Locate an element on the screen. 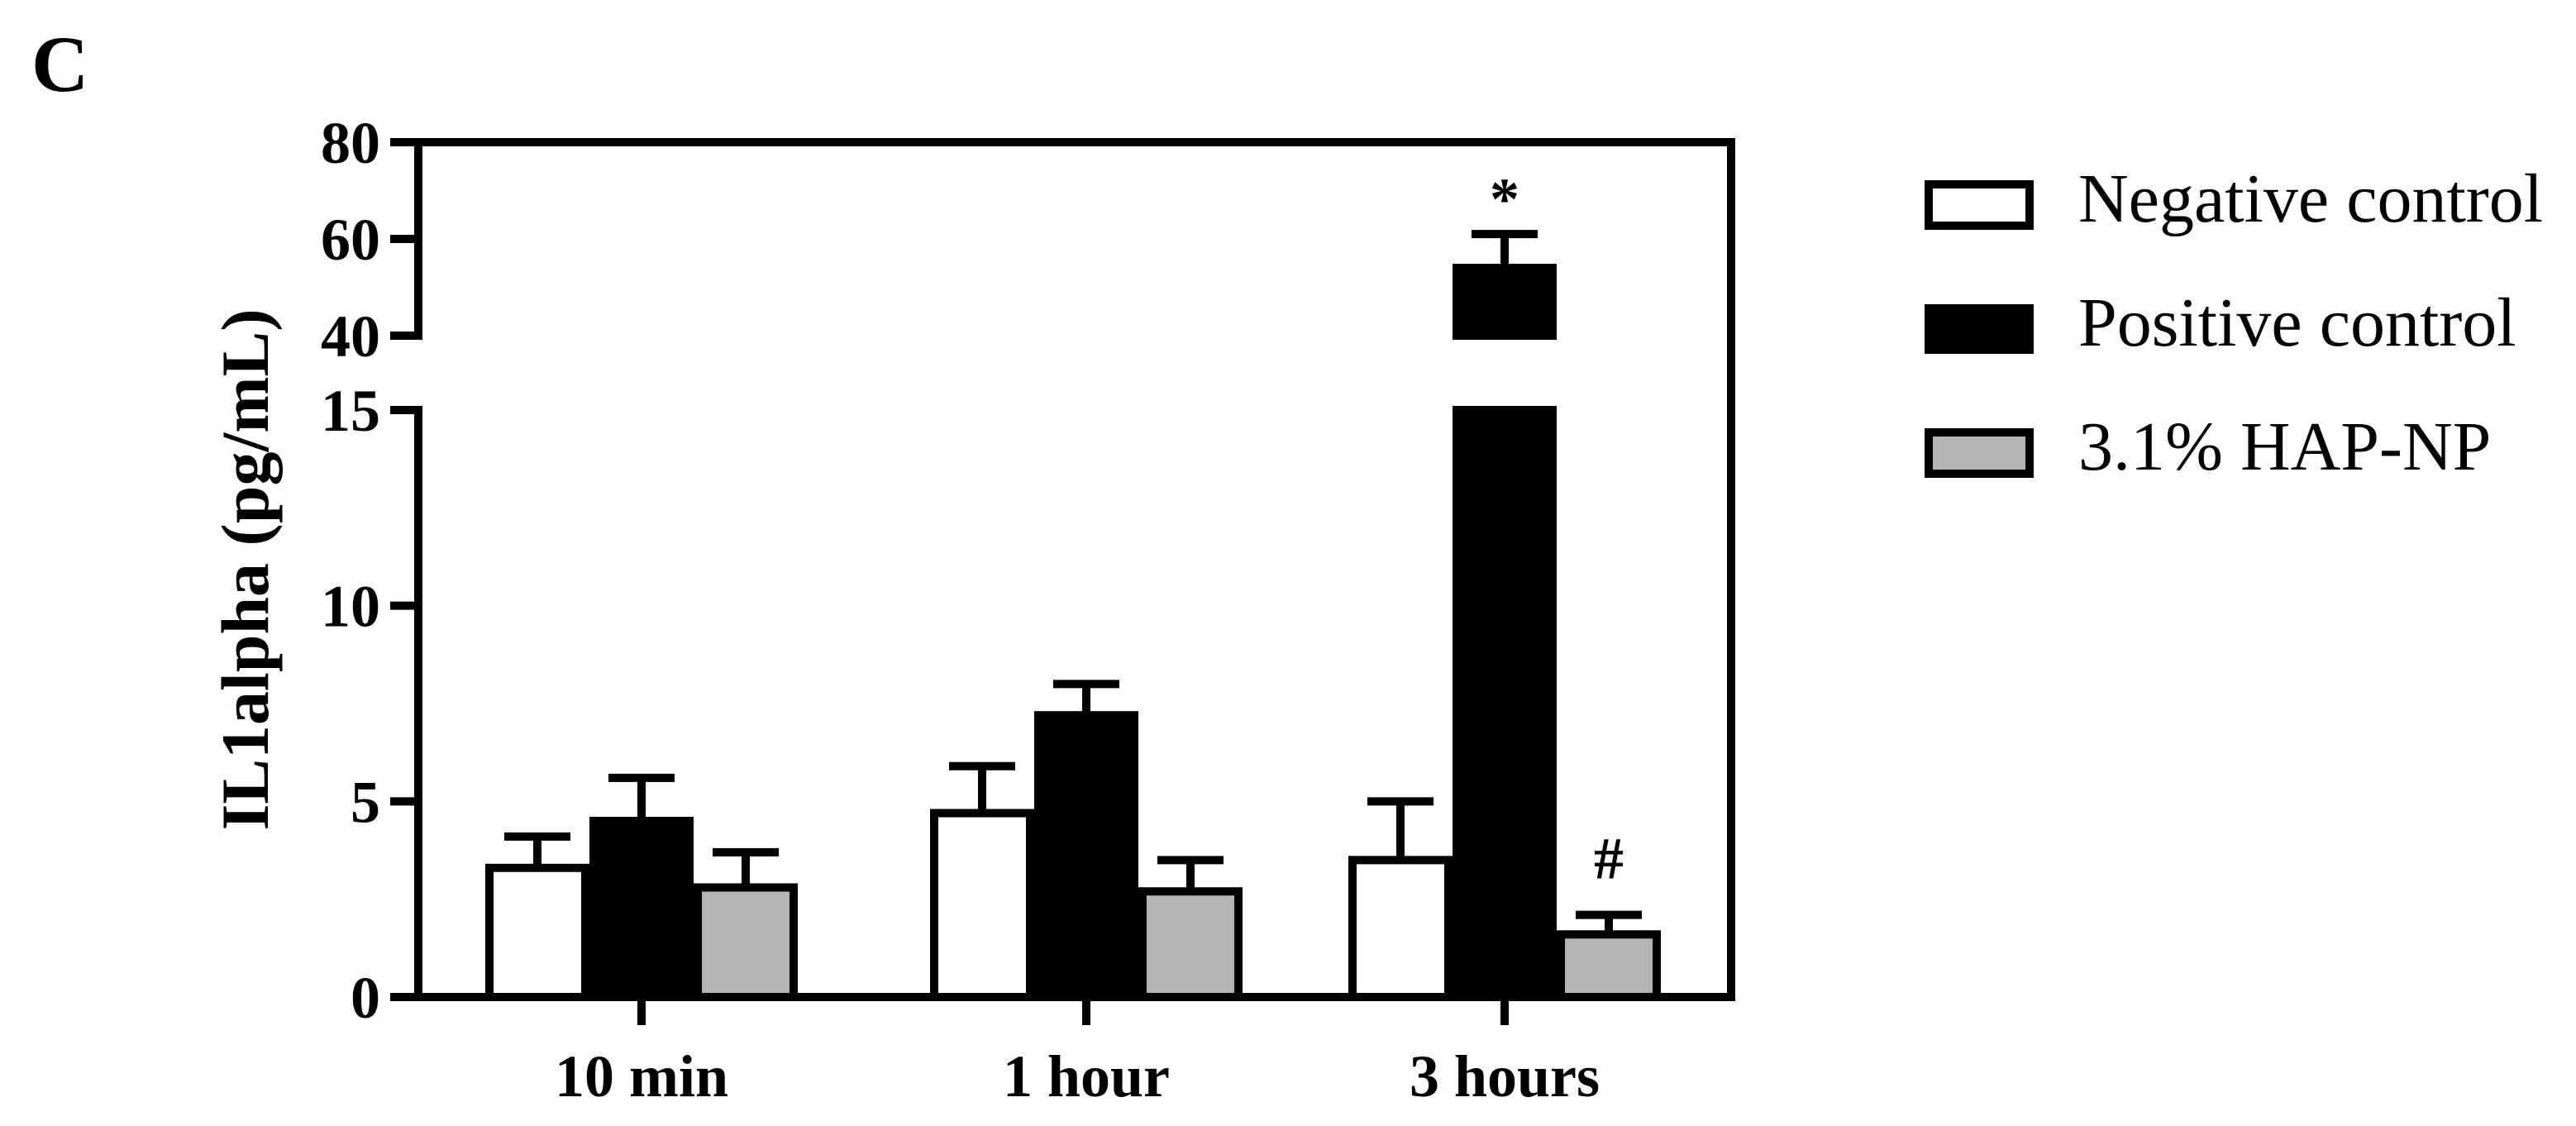 Image resolution: width=2576 pixels, height=1126 pixels. x-tick-label: 1 hour is located at coordinates (1086, 1076).